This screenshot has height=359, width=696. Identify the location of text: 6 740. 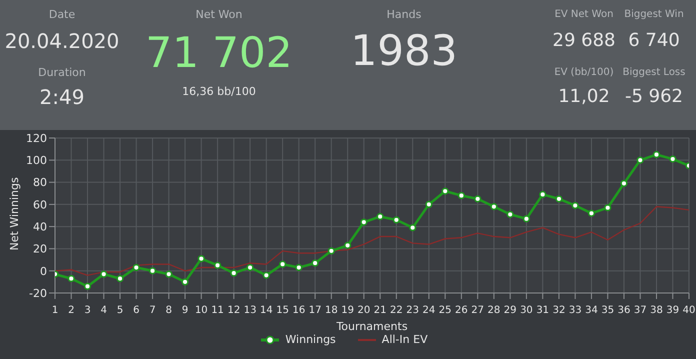
(654, 40).